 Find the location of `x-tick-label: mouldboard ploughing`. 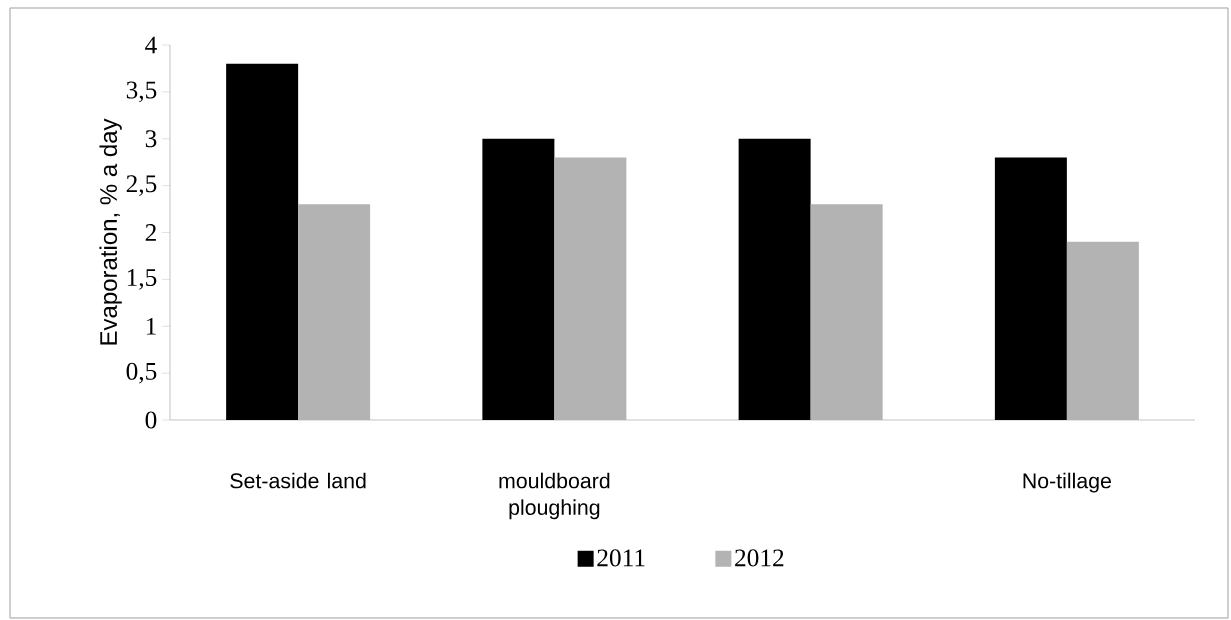

x-tick-label: mouldboard ploughing is located at coordinates (554, 496).